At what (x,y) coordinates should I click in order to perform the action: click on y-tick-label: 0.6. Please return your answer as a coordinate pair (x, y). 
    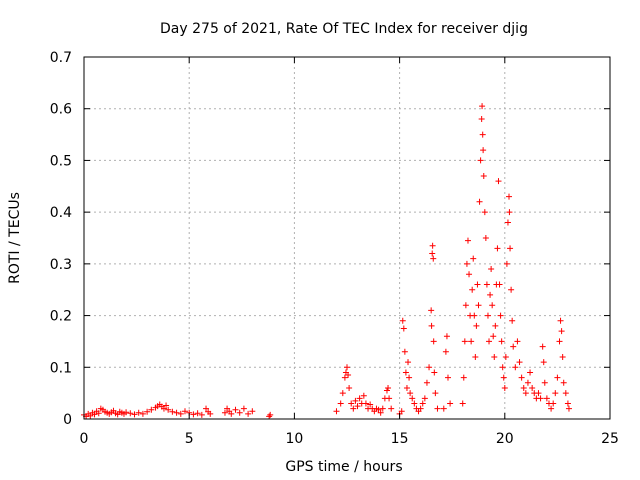
    Looking at the image, I should click on (61, 110).